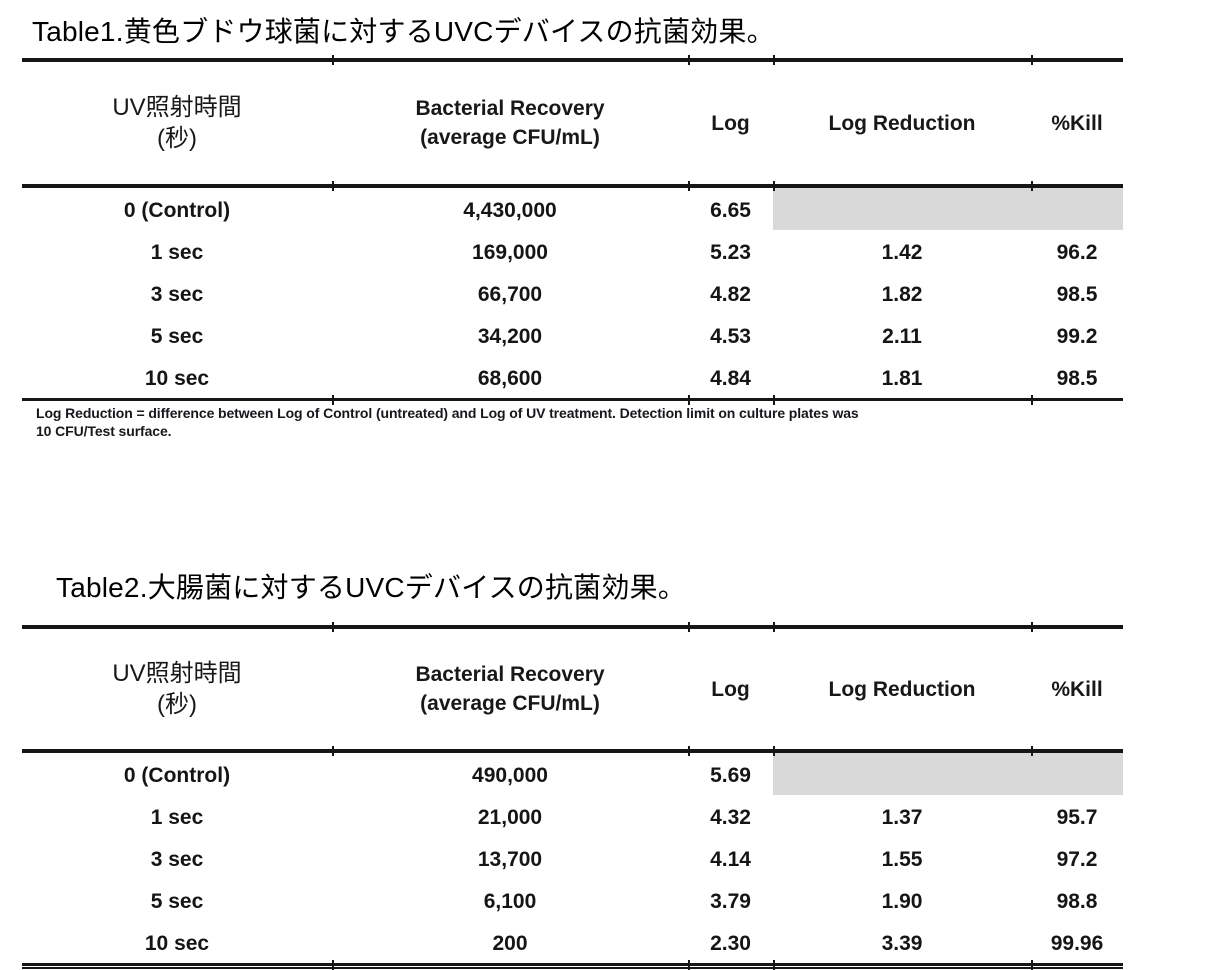 The image size is (1213, 970). Describe the element at coordinates (1077, 123) in the screenshot. I see `header-percent-kill: %Kill` at that location.